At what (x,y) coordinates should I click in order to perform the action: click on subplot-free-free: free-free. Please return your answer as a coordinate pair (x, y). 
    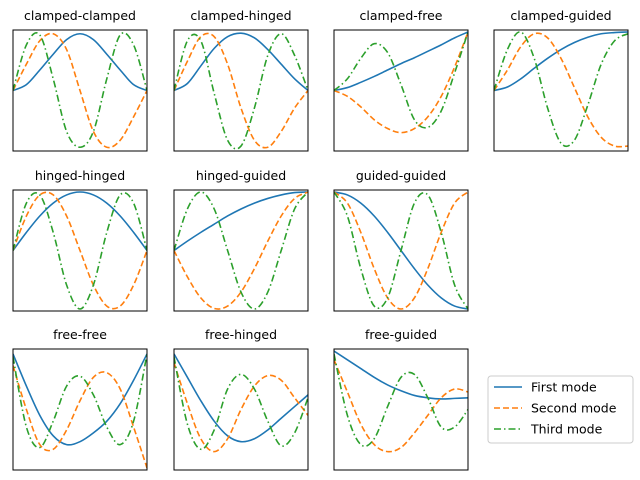
    Looking at the image, I should click on (80, 399).